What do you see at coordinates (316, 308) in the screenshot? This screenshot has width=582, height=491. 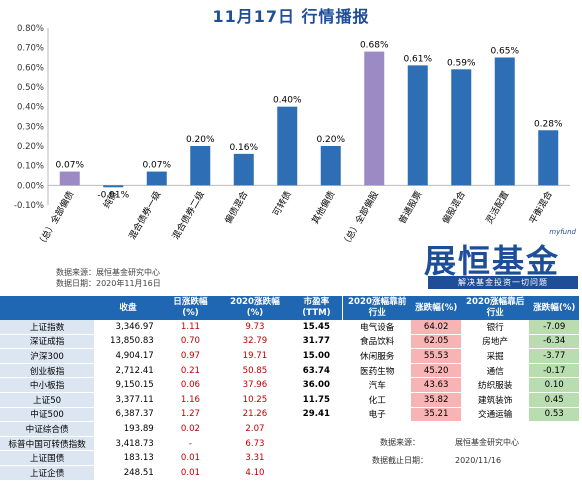 I see `column-header: 市盈率 (TTM)` at bounding box center [316, 308].